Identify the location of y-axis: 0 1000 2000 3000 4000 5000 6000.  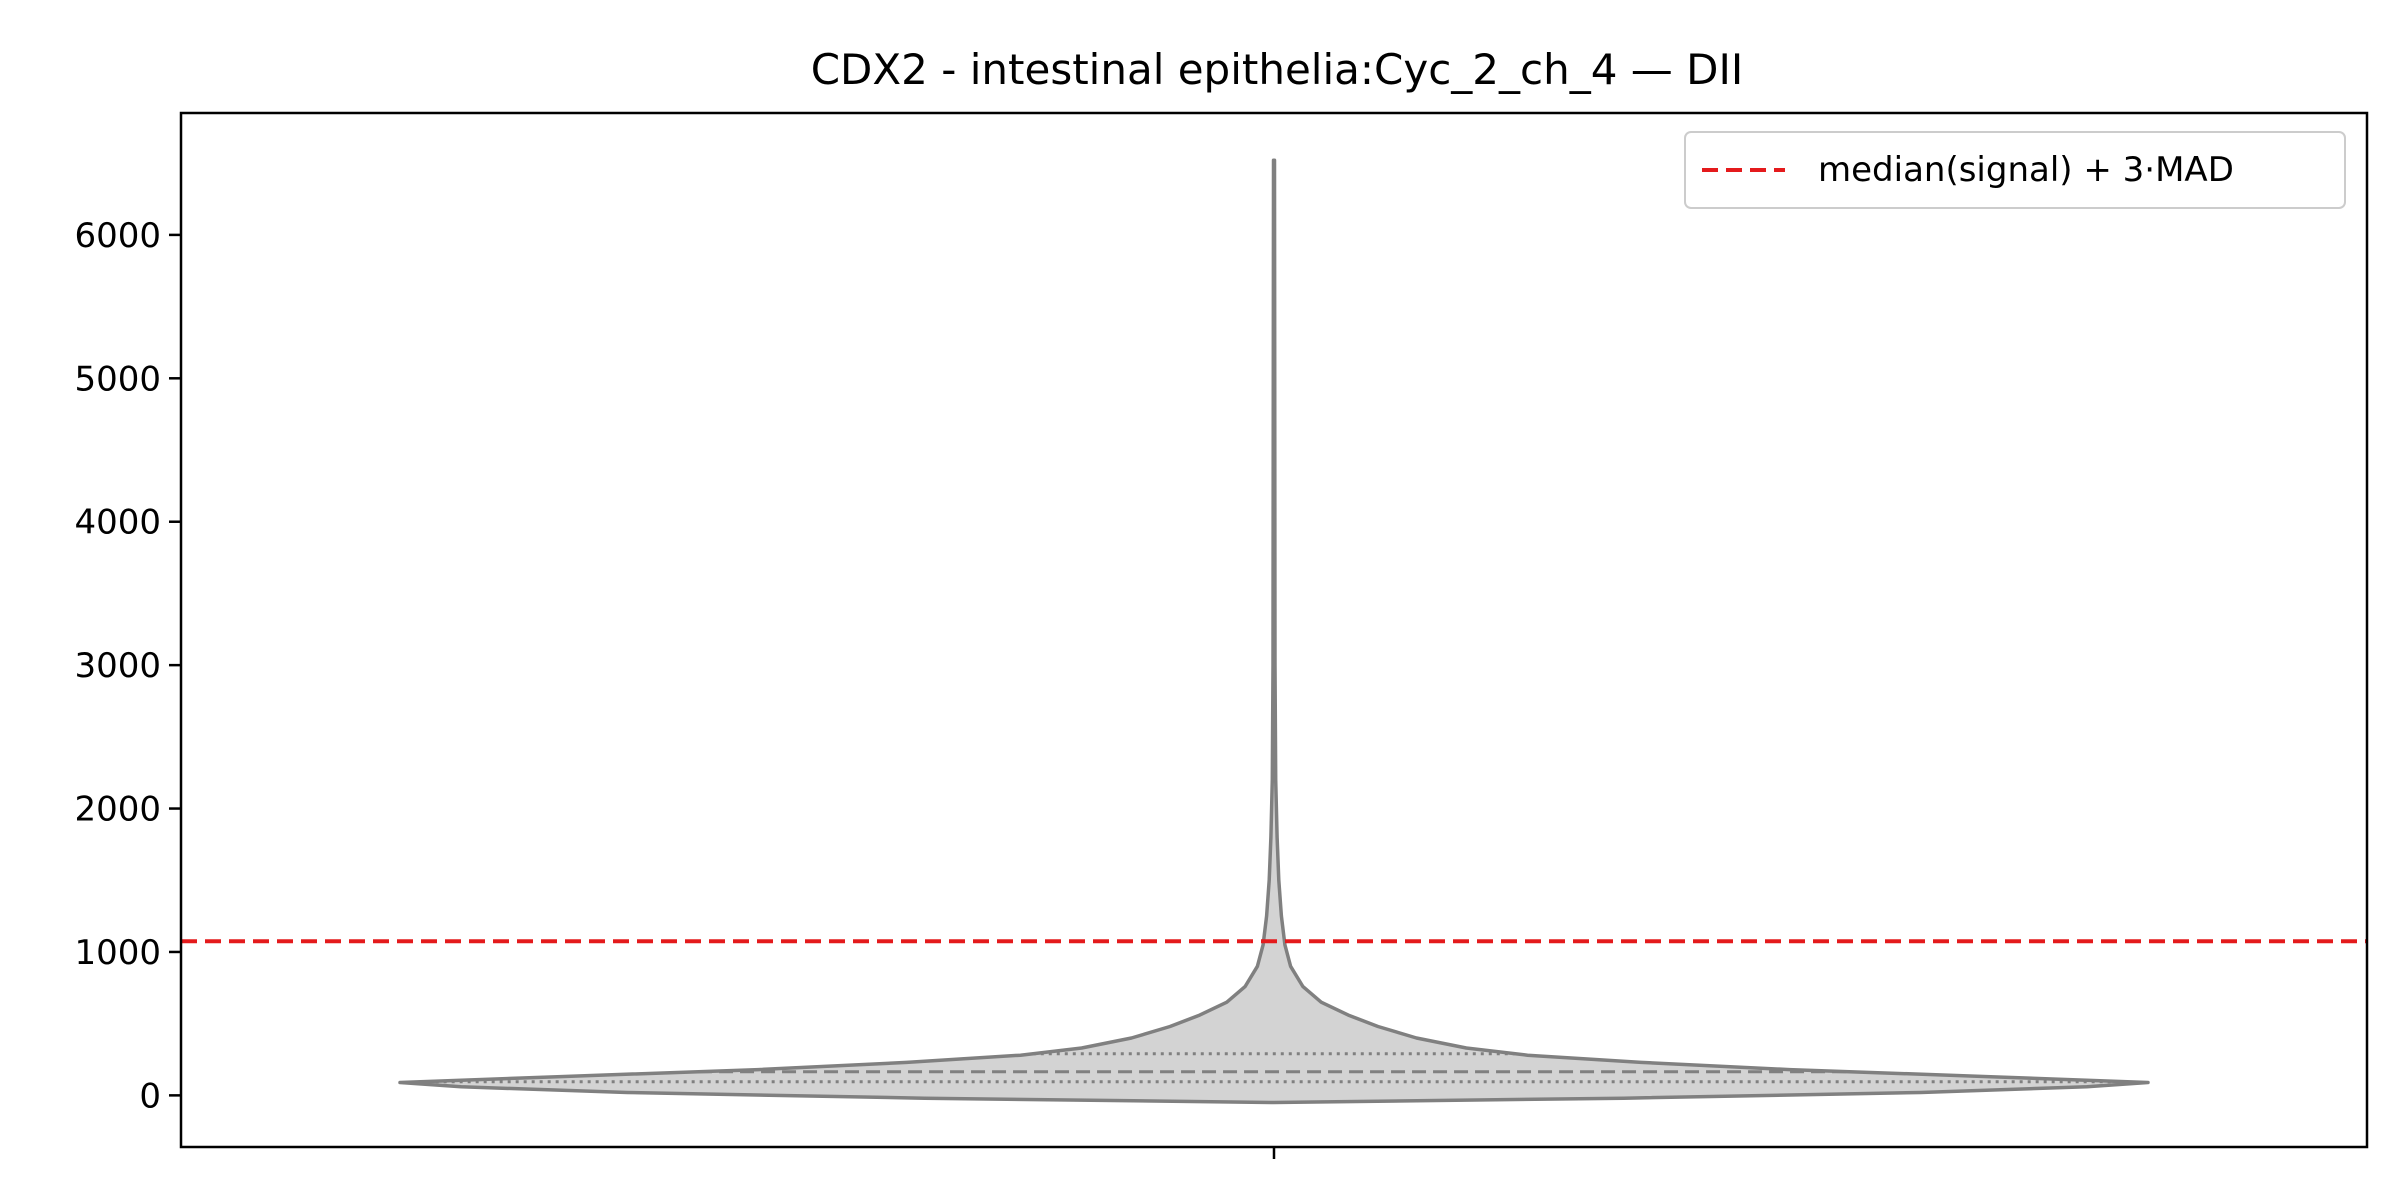
(127, 666).